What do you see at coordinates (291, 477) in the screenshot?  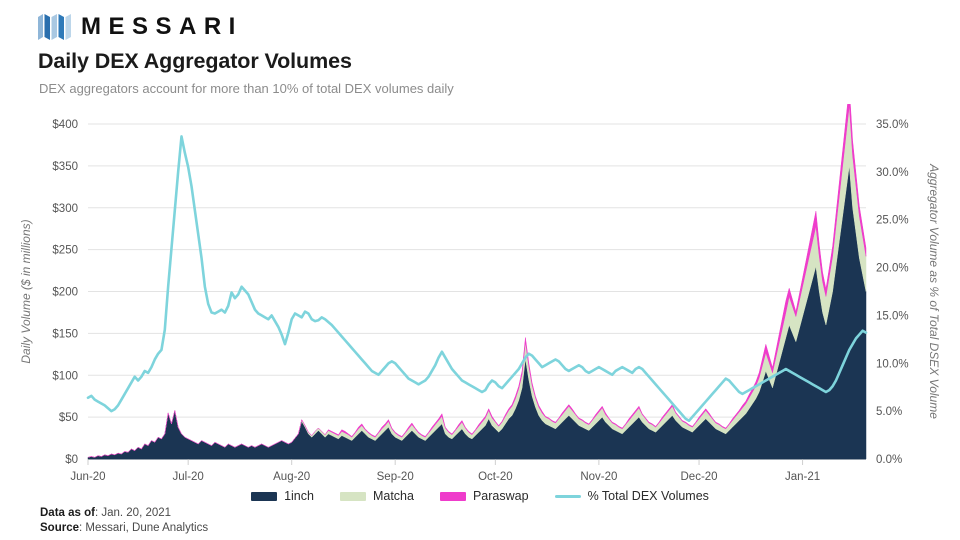 I see `x-axis-tick-label: Aug-20` at bounding box center [291, 477].